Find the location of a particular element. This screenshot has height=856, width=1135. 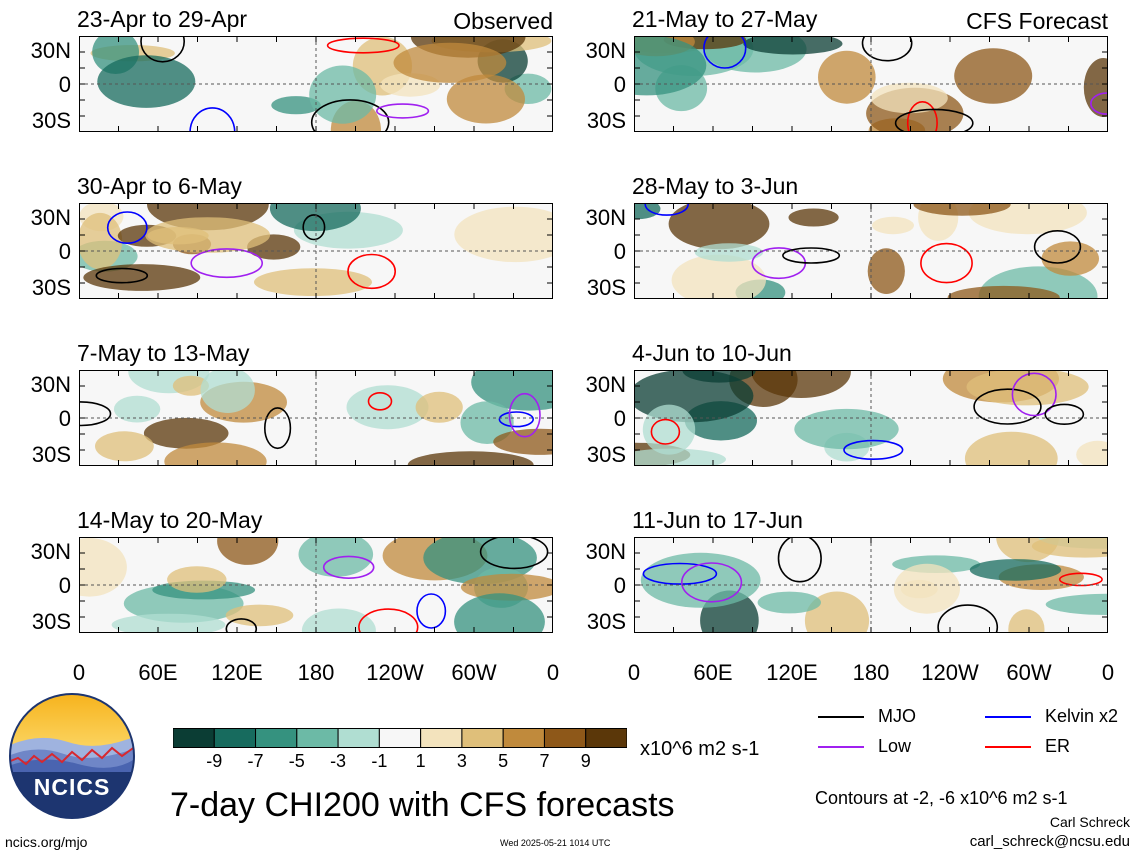

legend-low-label: Low is located at coordinates (895, 746).